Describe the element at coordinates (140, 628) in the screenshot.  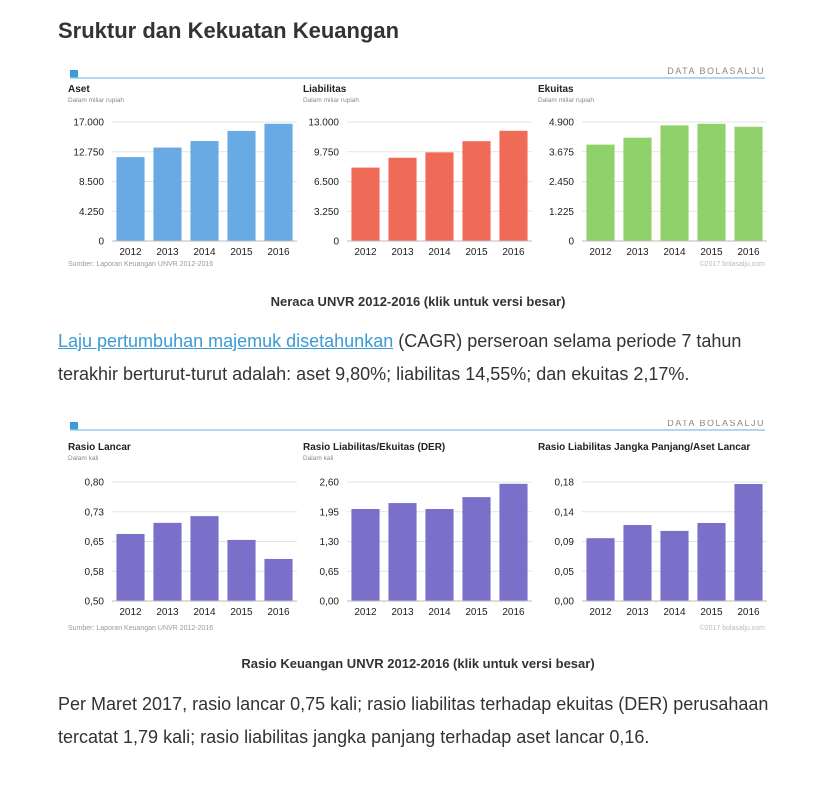
I see `source: Sumber: Laporan Keuangan UNVR 2012-2016` at that location.